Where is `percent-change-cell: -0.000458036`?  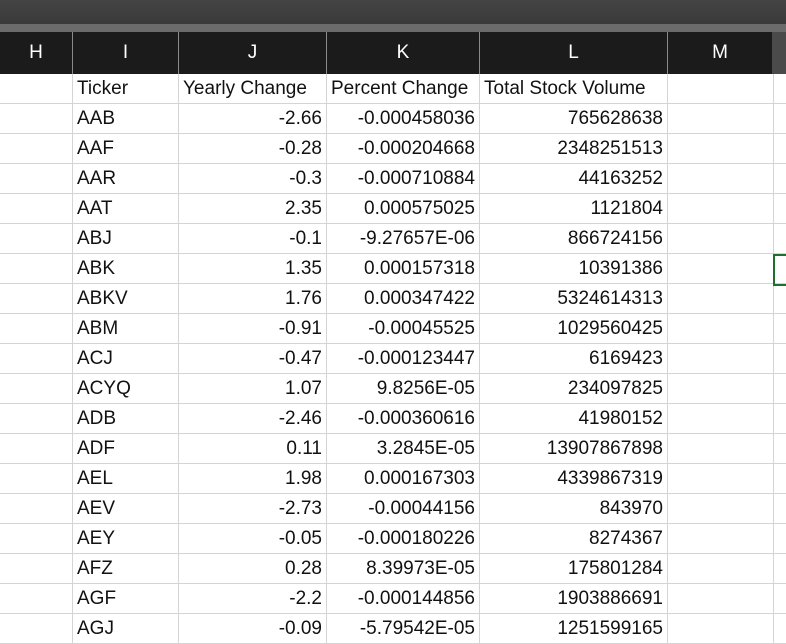 percent-change-cell: -0.000458036 is located at coordinates (403, 119).